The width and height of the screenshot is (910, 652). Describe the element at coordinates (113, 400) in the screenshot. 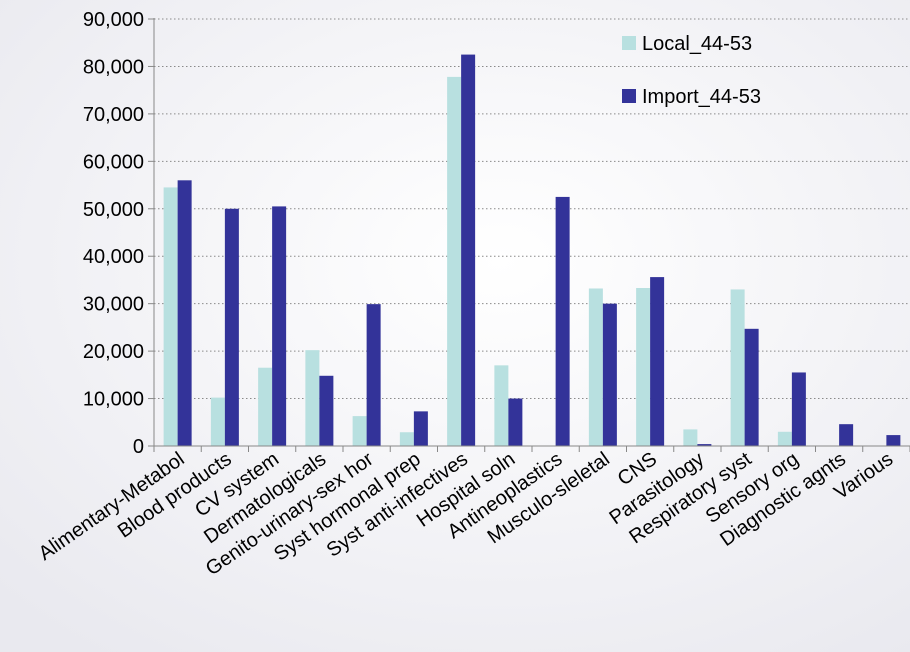

I see `y-tick-label: 10,000` at that location.